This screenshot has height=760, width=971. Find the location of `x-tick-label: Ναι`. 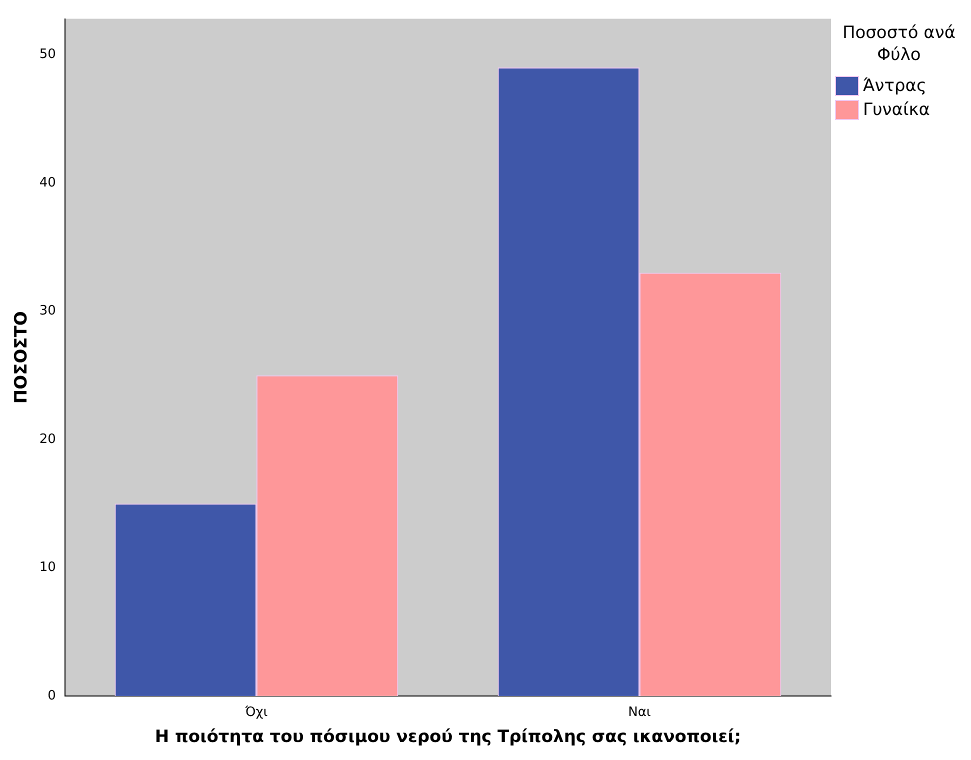

x-tick-label: Ναι is located at coordinates (639, 712).